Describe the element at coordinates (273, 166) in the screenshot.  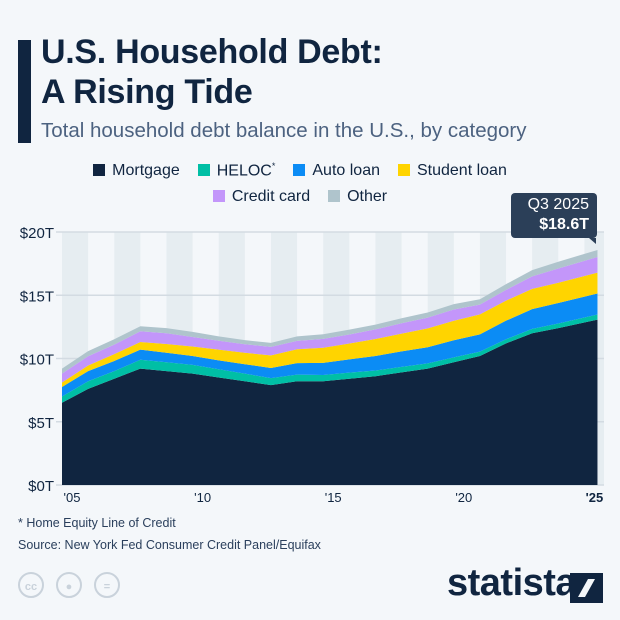
I see `legend-footnote-marker: *` at that location.